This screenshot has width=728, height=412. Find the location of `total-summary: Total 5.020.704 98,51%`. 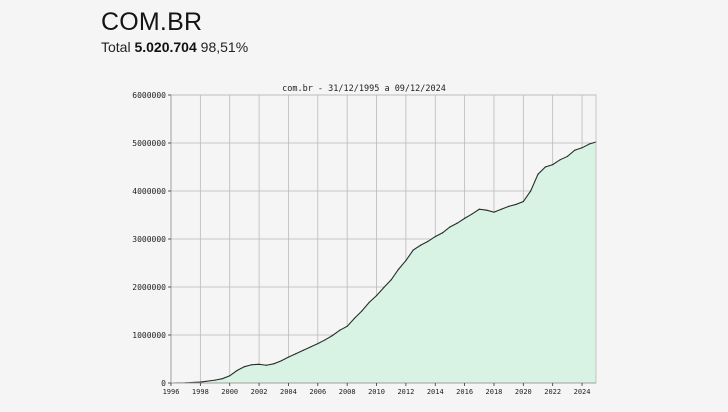

total-summary: Total 5.020.704 98,51% is located at coordinates (174, 47).